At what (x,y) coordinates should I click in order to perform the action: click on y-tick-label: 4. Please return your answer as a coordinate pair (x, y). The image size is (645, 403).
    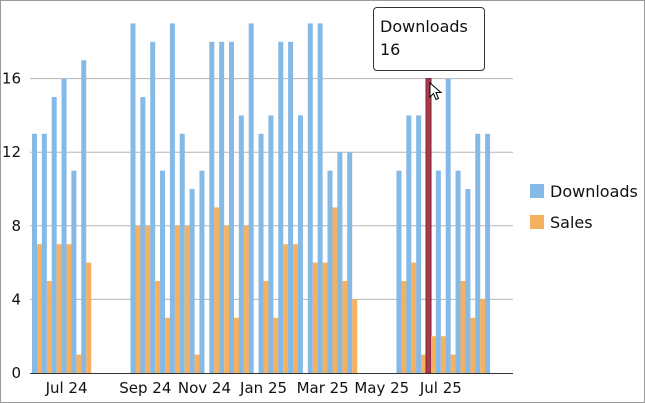
    Looking at the image, I should click on (16, 299).